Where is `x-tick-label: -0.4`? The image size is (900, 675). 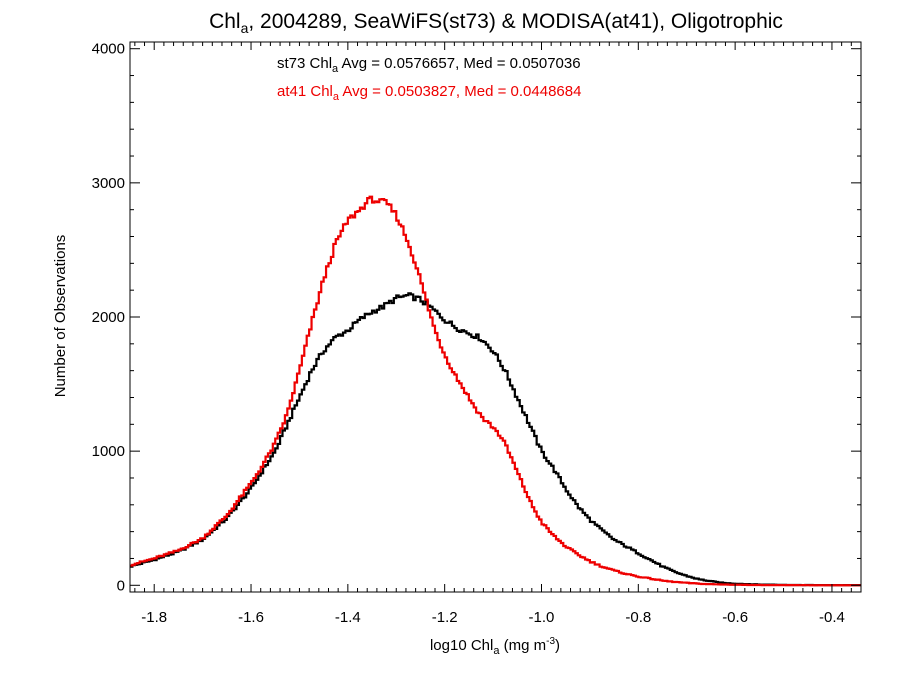
x-tick-label: -0.4 is located at coordinates (832, 617).